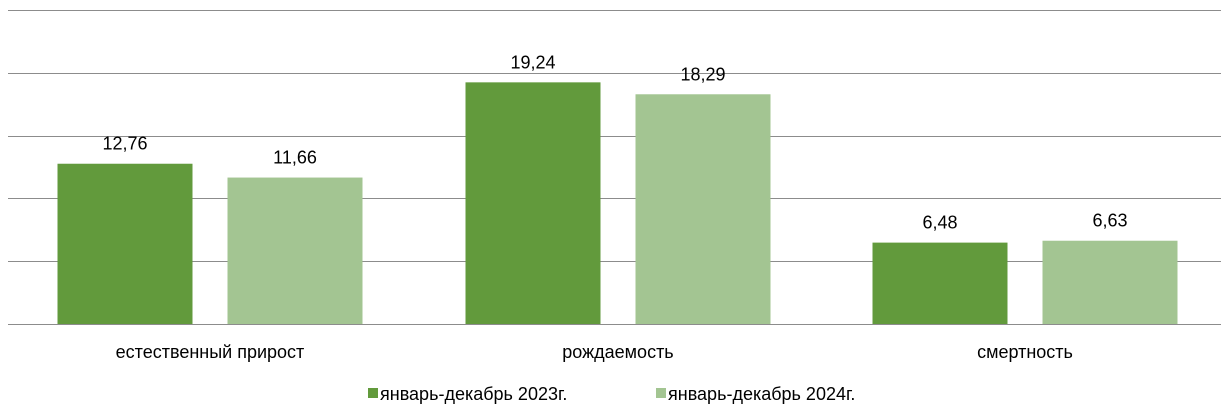  Describe the element at coordinates (532, 62) in the screenshot. I see `data-label: 19,24` at that location.